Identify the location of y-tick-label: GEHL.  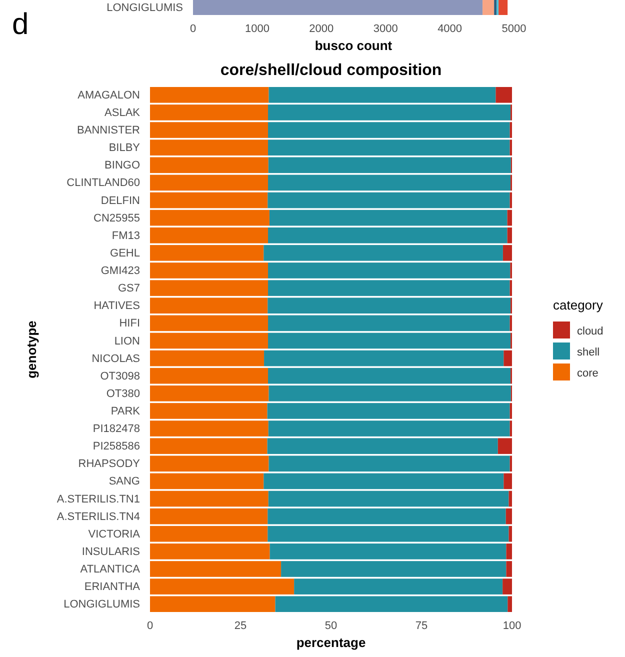
(125, 253).